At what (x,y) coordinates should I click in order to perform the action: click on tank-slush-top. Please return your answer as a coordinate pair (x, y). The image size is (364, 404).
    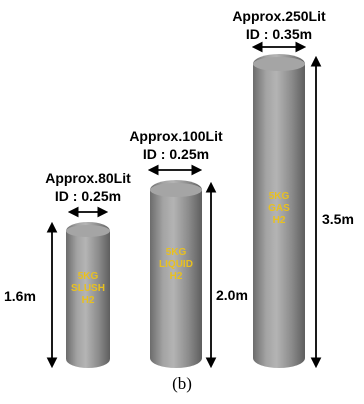
    Looking at the image, I should click on (88, 231).